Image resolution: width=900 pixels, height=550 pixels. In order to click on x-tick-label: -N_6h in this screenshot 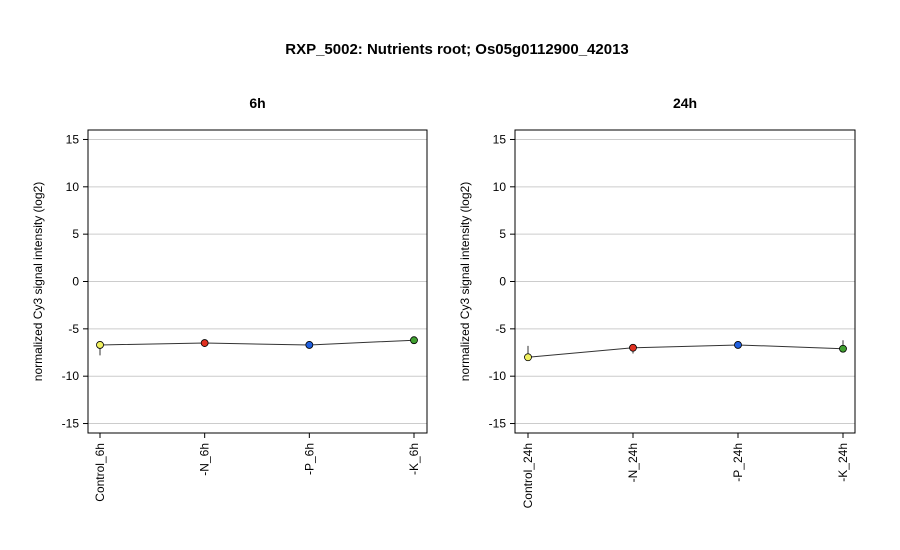, I will do `click(205, 459)`.